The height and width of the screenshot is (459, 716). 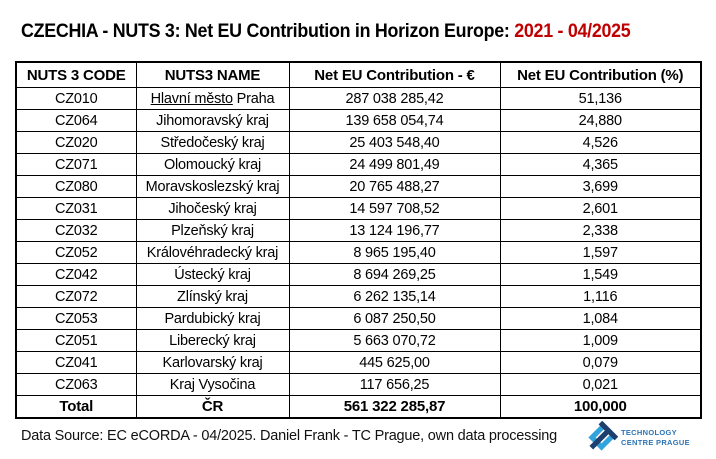 I want to click on cell-nuts3-name: ČR, so click(x=212, y=407).